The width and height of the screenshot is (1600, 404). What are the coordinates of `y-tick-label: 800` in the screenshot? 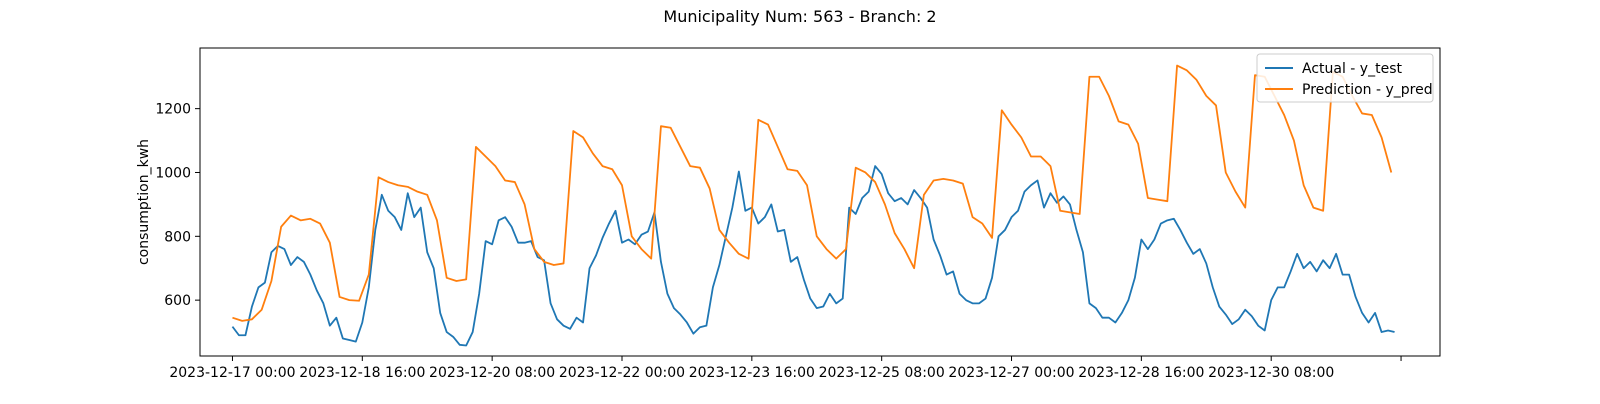 It's located at (177, 237).